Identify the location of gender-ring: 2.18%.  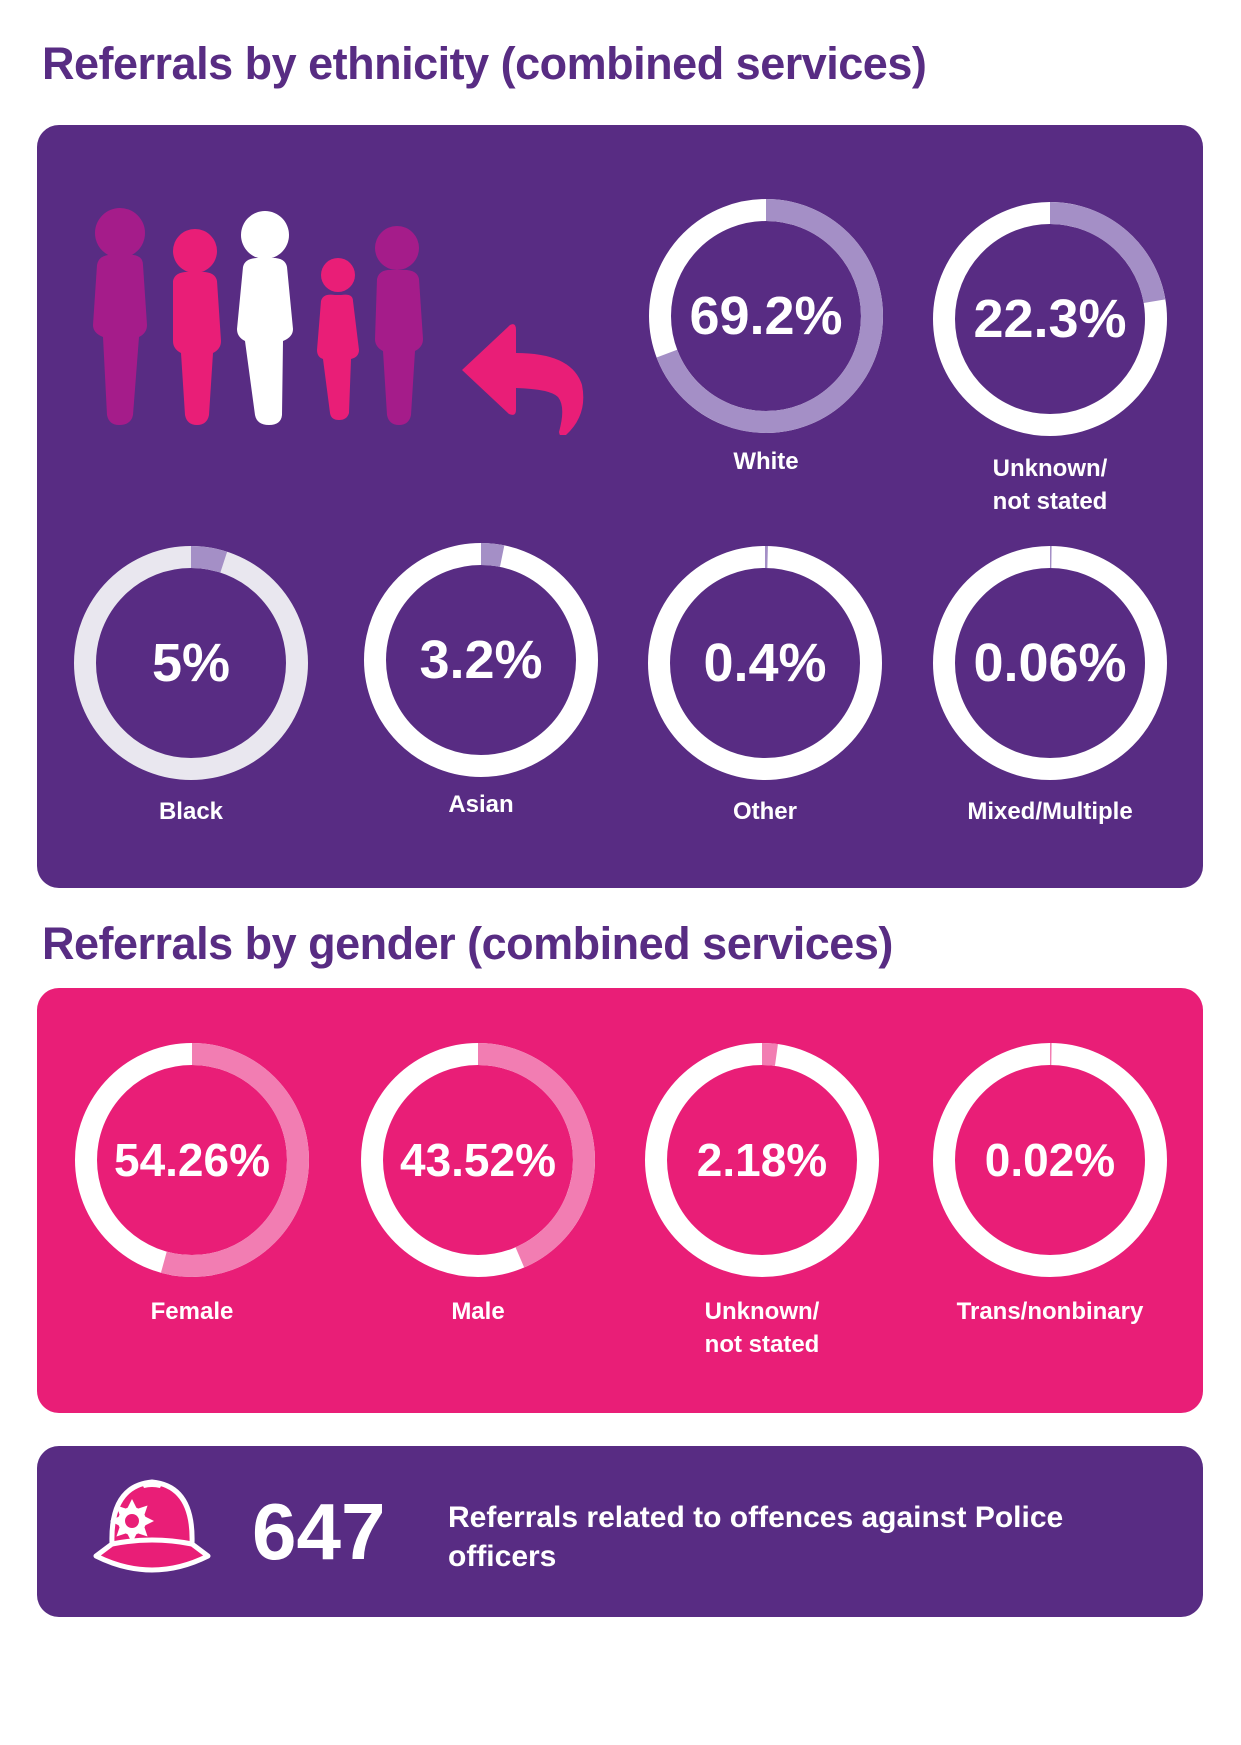
(762, 1160).